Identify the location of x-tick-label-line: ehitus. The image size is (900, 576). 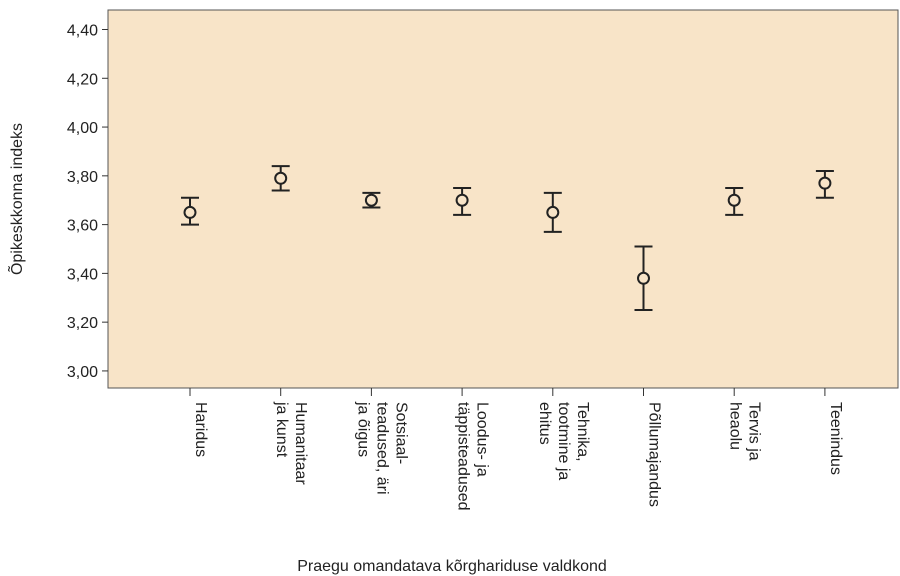
(544, 423).